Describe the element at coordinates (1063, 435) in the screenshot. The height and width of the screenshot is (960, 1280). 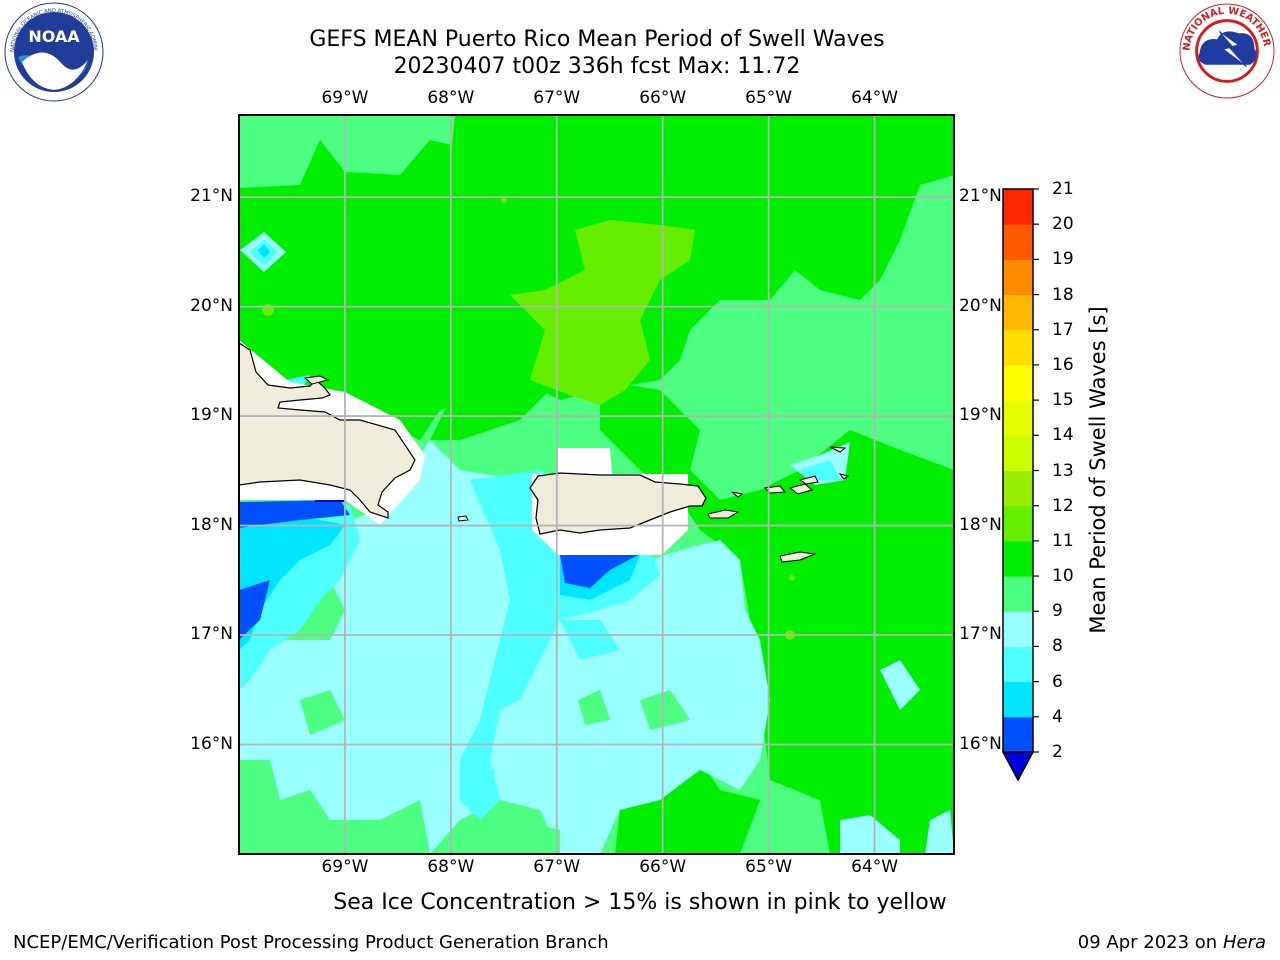
I see `colorbar-tick-label: 14` at that location.